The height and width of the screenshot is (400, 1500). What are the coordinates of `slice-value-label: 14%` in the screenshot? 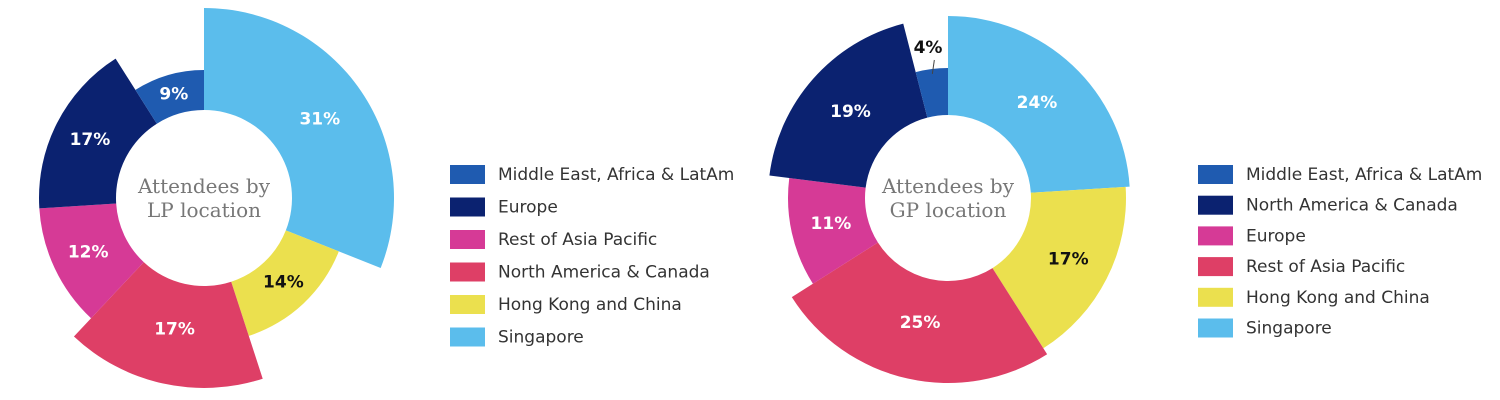 It's located at (283, 283).